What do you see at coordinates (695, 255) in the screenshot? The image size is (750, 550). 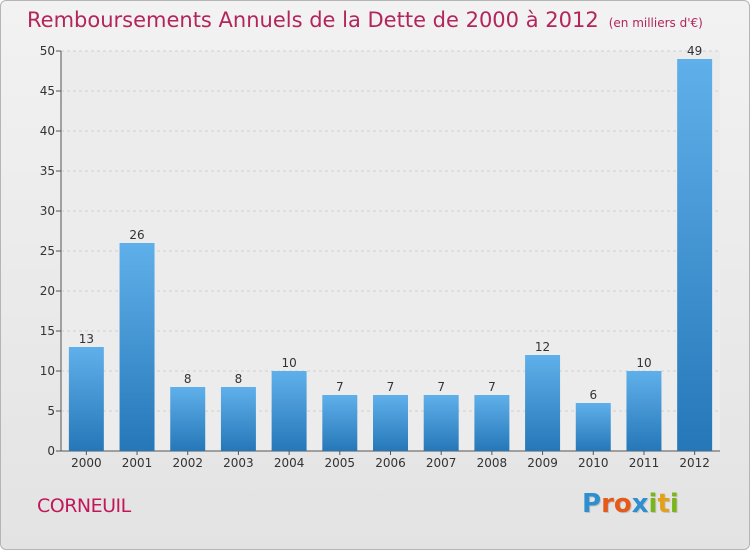 I see `bar-2012` at bounding box center [695, 255].